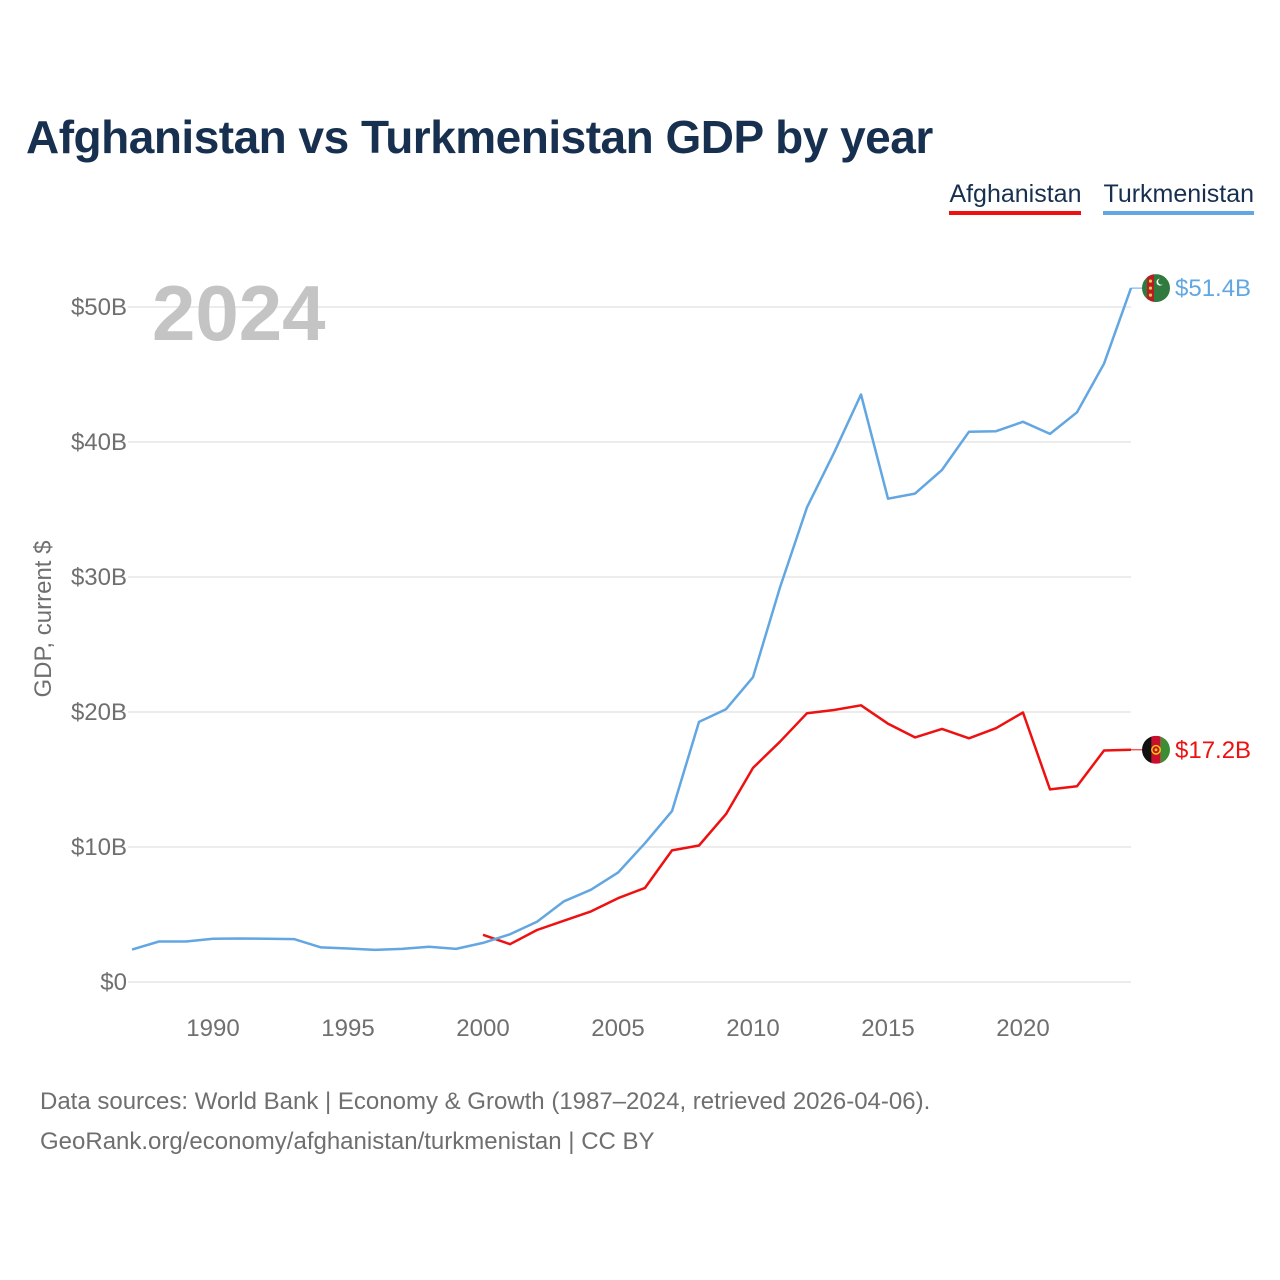 This screenshot has width=1280, height=1280. What do you see at coordinates (212, 1028) in the screenshot?
I see `x-tick-label: 1990` at bounding box center [212, 1028].